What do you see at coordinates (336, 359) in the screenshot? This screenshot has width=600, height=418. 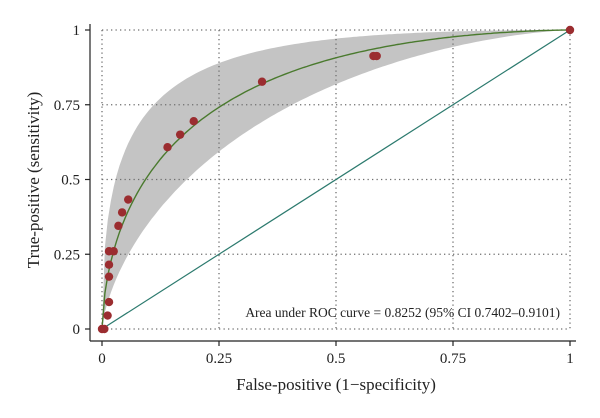 I see `x-tick-label-2: 0.5` at bounding box center [336, 359].